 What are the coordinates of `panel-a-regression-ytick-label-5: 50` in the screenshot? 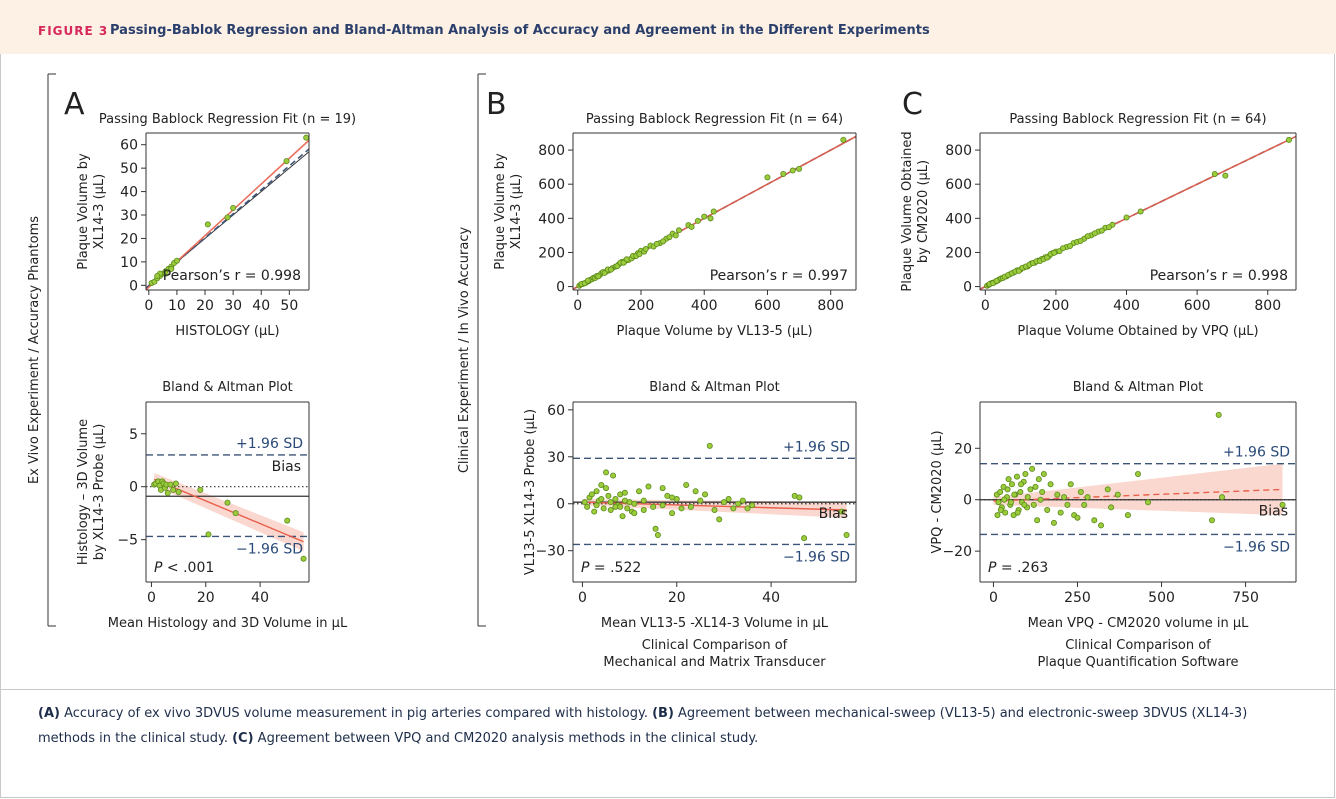 It's located at (129, 169).